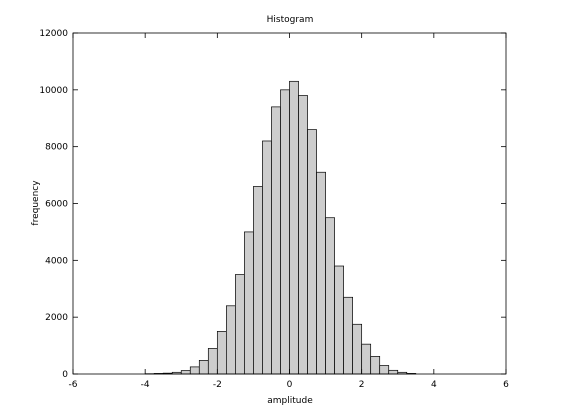 This screenshot has width=576, height=412. Describe the element at coordinates (56, 318) in the screenshot. I see `y-tick-label-1: 2000` at that location.